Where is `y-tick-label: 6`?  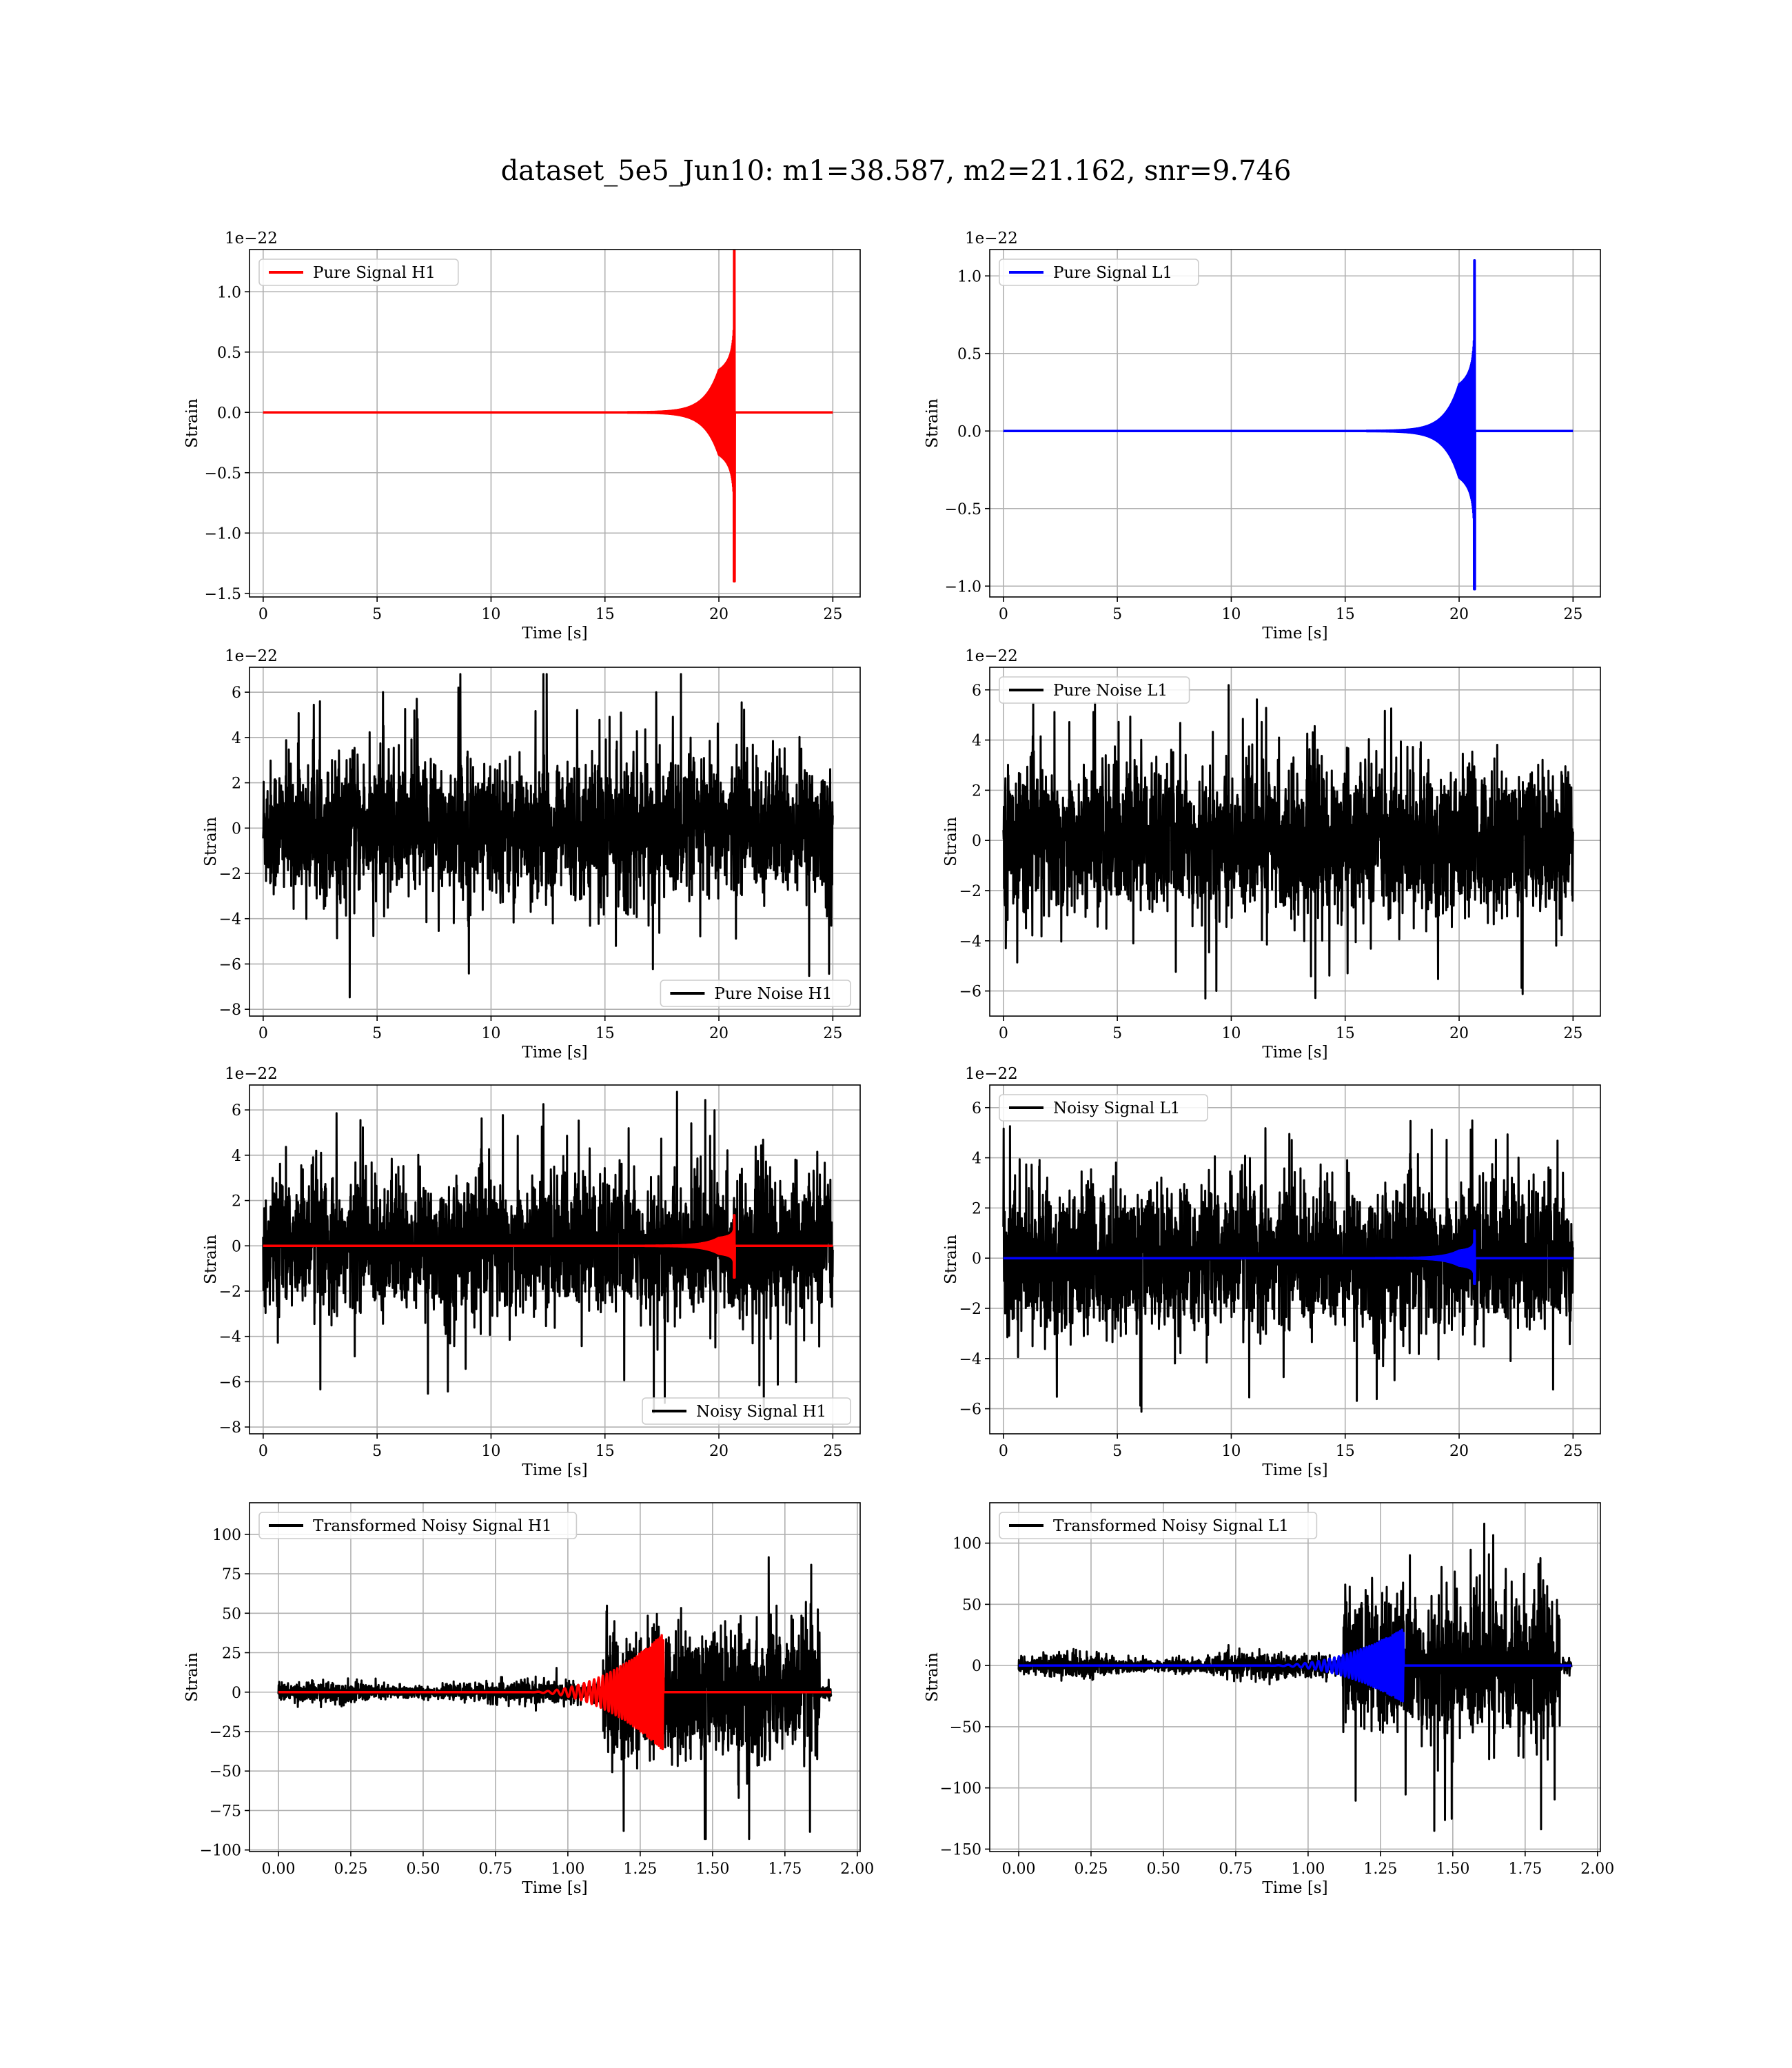 y-tick-label: 6 is located at coordinates (236, 1110).